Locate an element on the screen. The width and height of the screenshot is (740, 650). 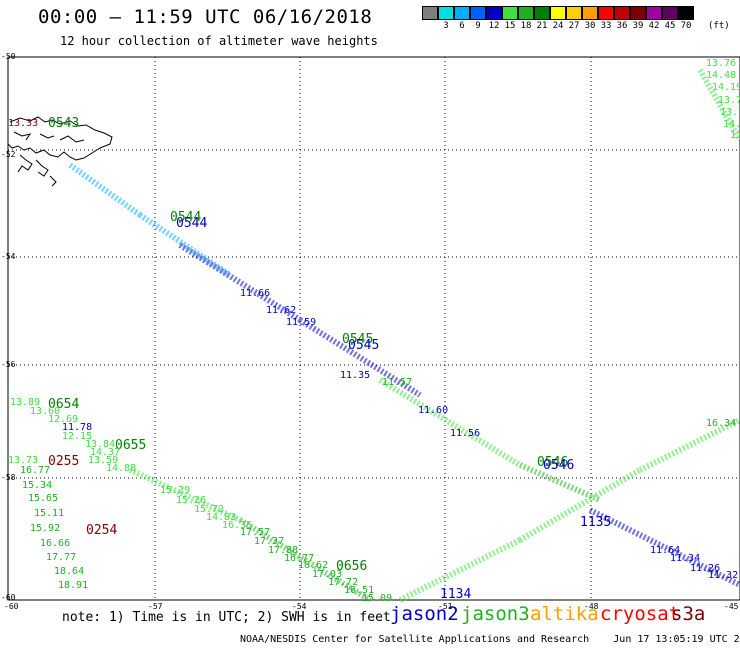
lon-label: -60 is located at coordinates (11, 606).